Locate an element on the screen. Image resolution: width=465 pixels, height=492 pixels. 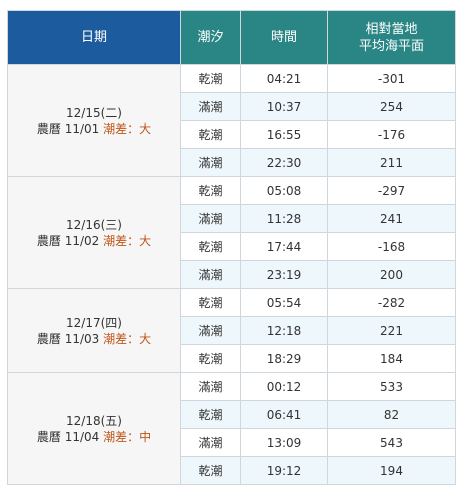
solar-date: 12/15(二) is located at coordinates (94, 112).